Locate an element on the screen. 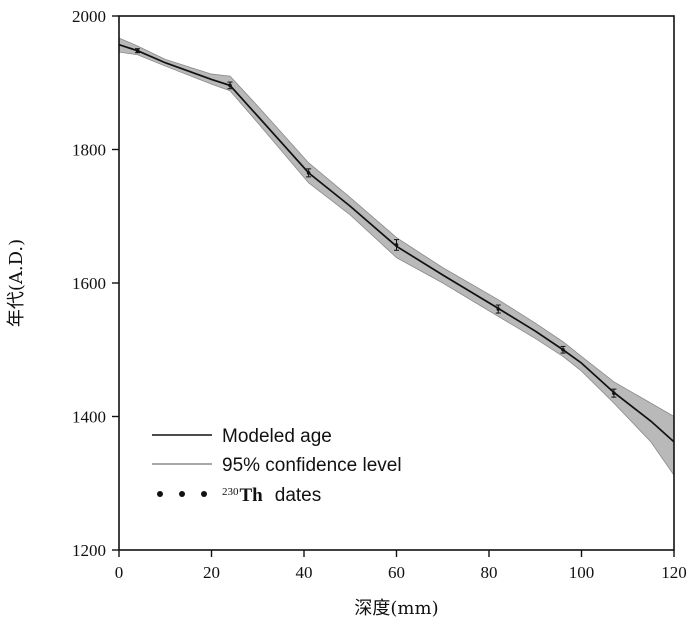 The width and height of the screenshot is (700, 634). legend-label-confidence: 95% confidence level is located at coordinates (312, 465).